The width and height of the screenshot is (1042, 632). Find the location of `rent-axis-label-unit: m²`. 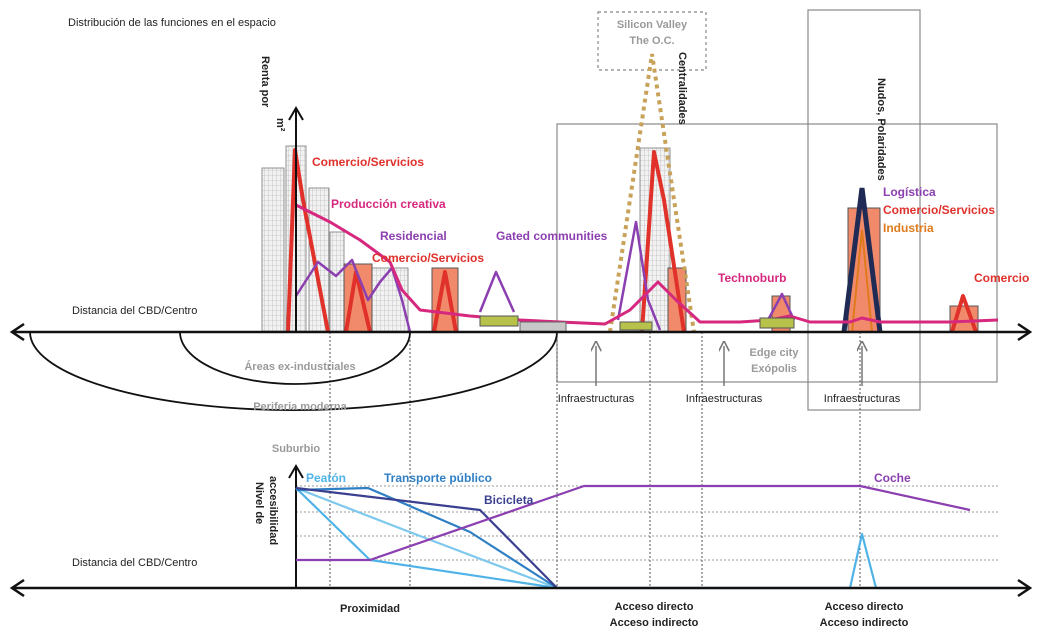

rent-axis-label-unit: m² is located at coordinates (280, 125).